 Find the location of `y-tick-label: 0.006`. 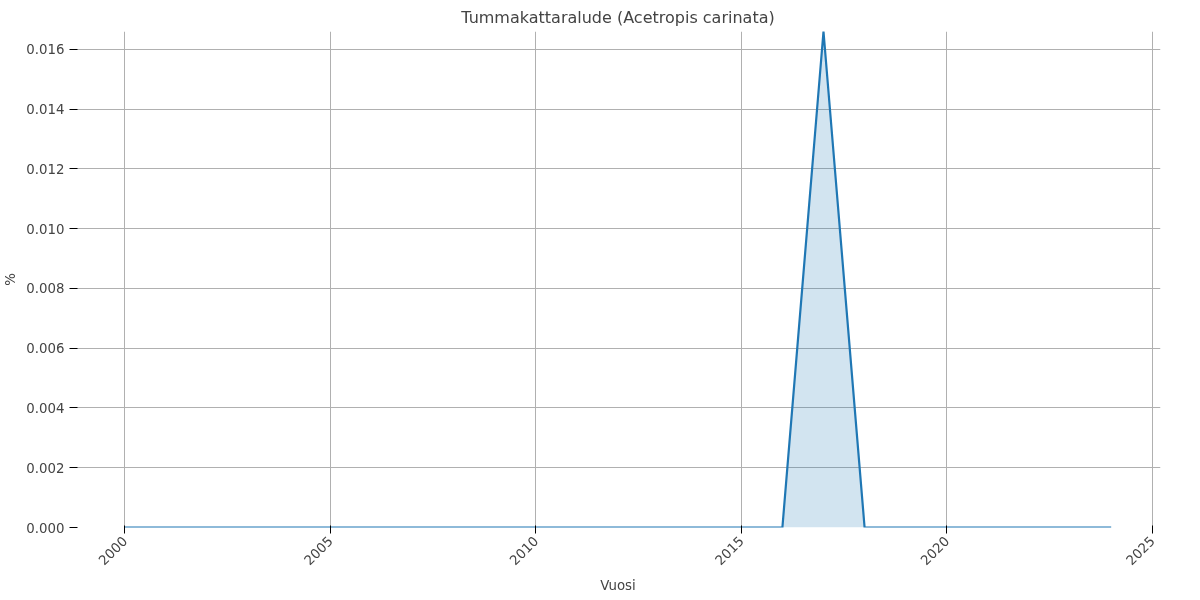

y-tick-label: 0.006 is located at coordinates (45, 349).